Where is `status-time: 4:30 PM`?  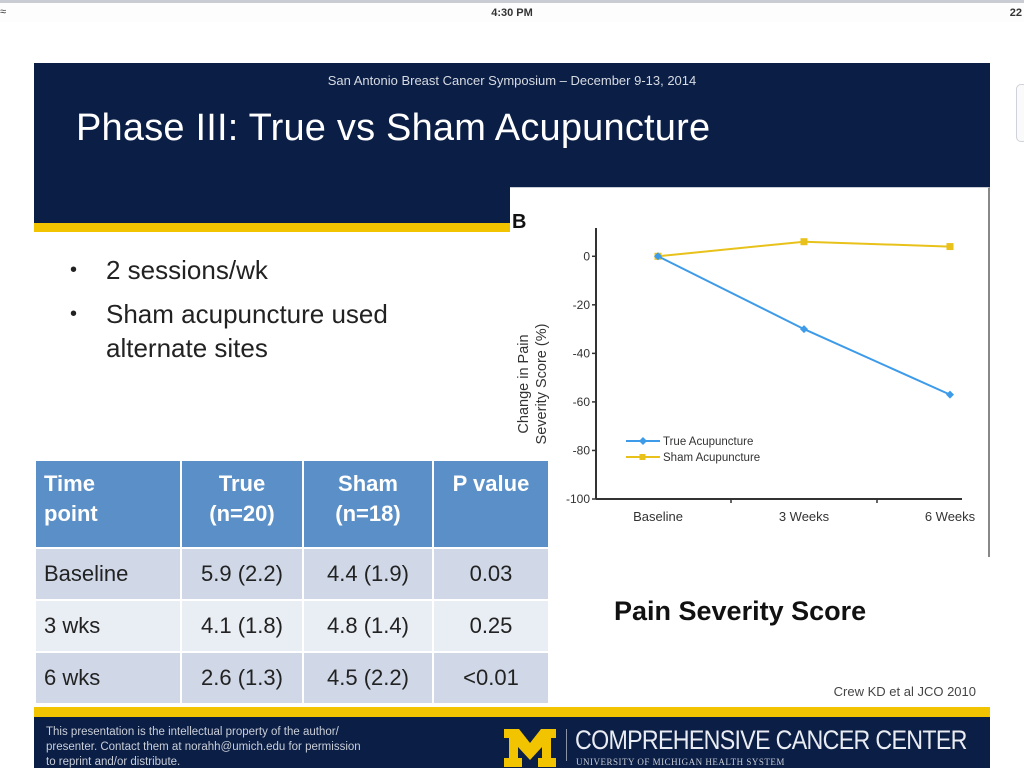 status-time: 4:30 PM is located at coordinates (512, 13).